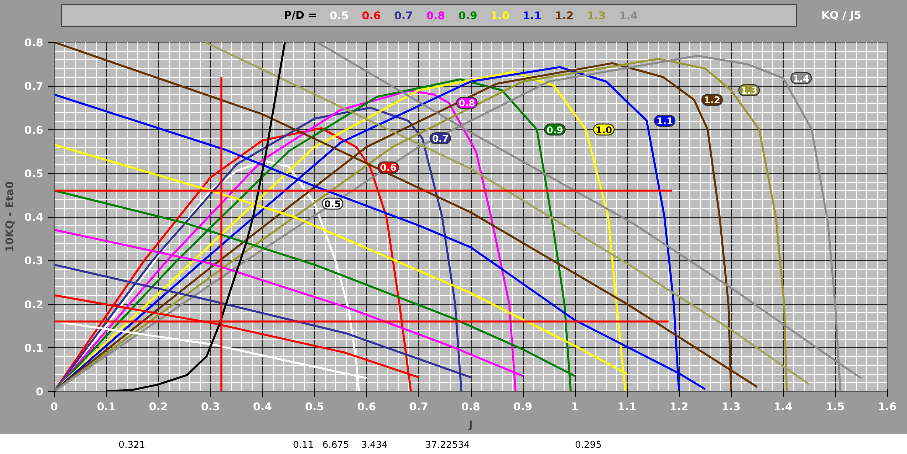  Describe the element at coordinates (523, 407) in the screenshot. I see `x-tick-label: 0.9` at that location.